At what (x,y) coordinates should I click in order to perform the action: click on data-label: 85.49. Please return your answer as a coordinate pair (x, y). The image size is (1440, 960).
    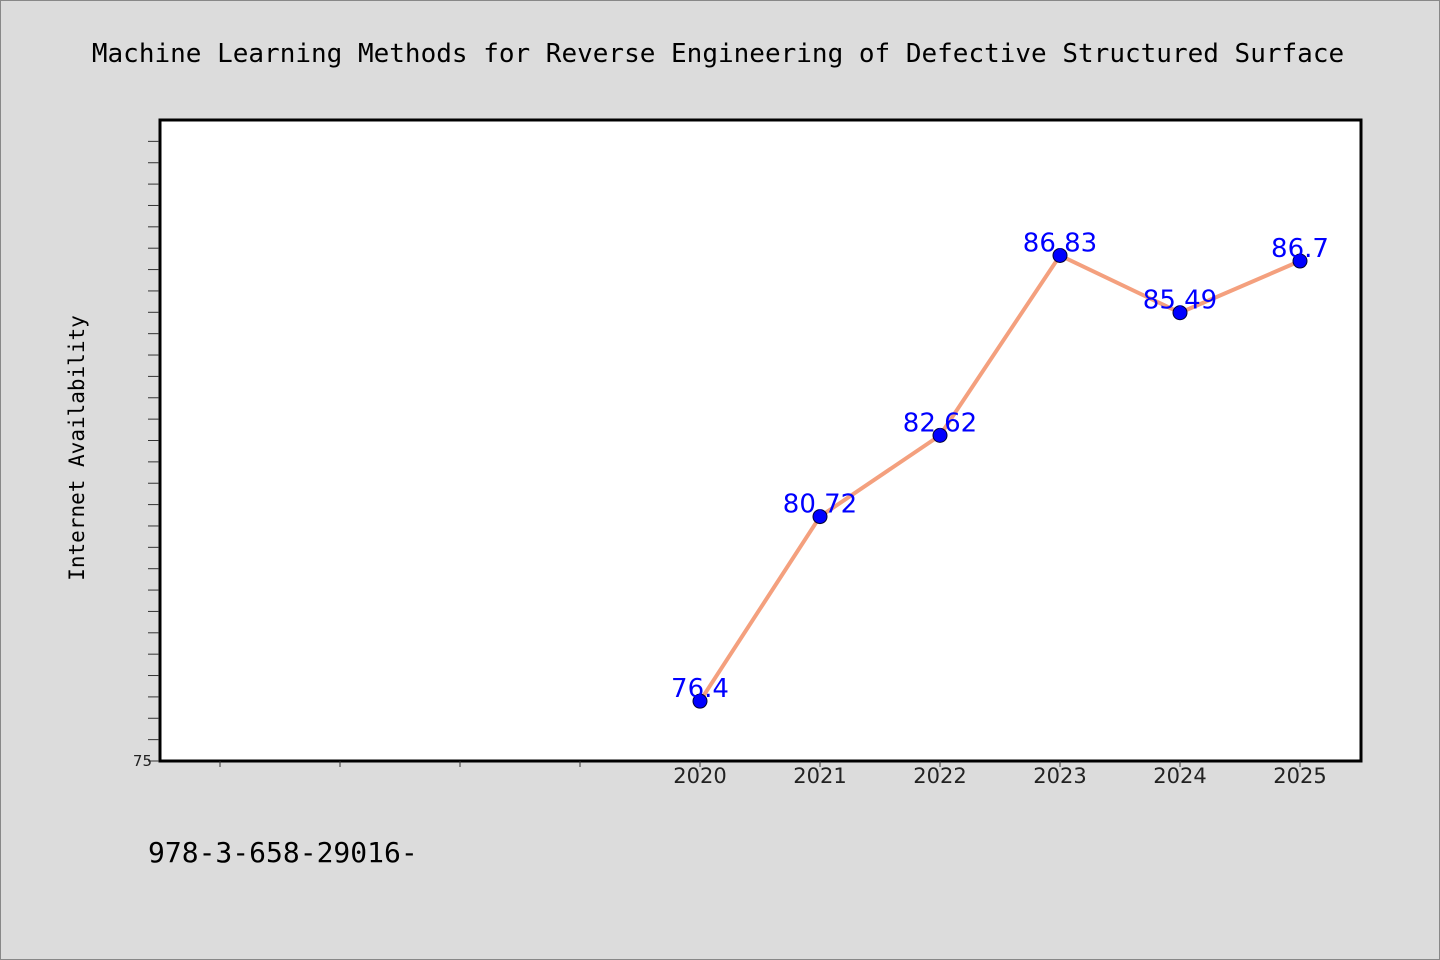
    Looking at the image, I should click on (1180, 301).